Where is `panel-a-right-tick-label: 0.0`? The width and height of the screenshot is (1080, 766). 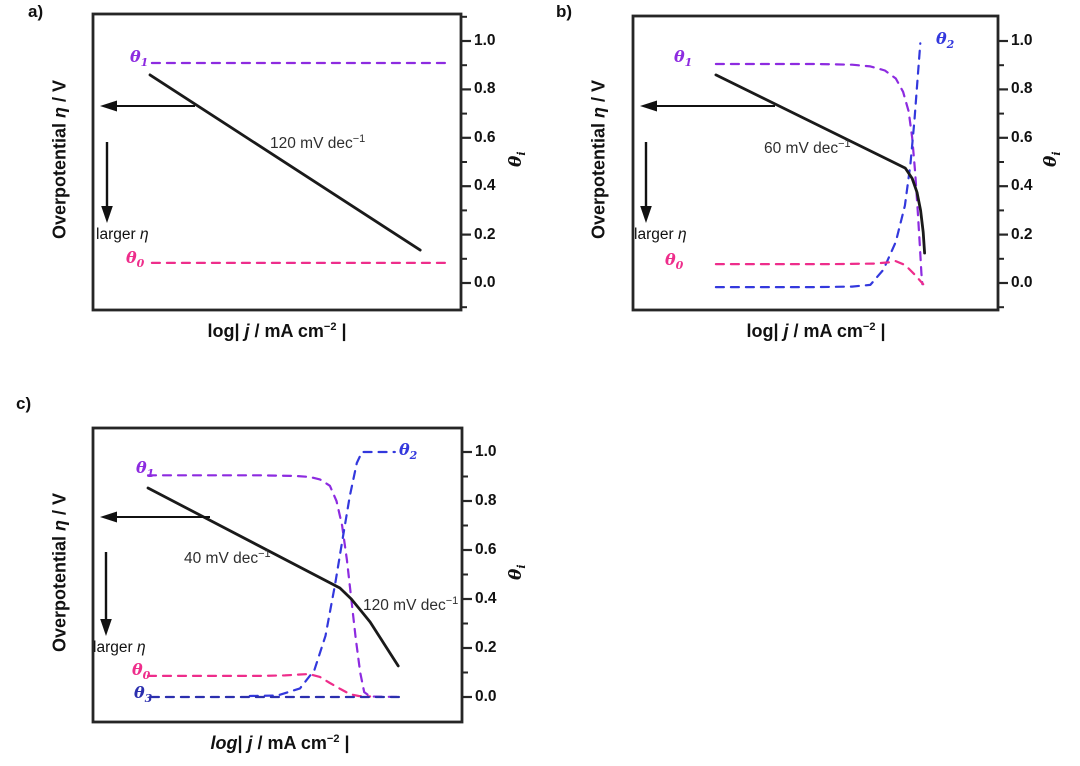 panel-a-right-tick-label: 0.0 is located at coordinates (485, 282).